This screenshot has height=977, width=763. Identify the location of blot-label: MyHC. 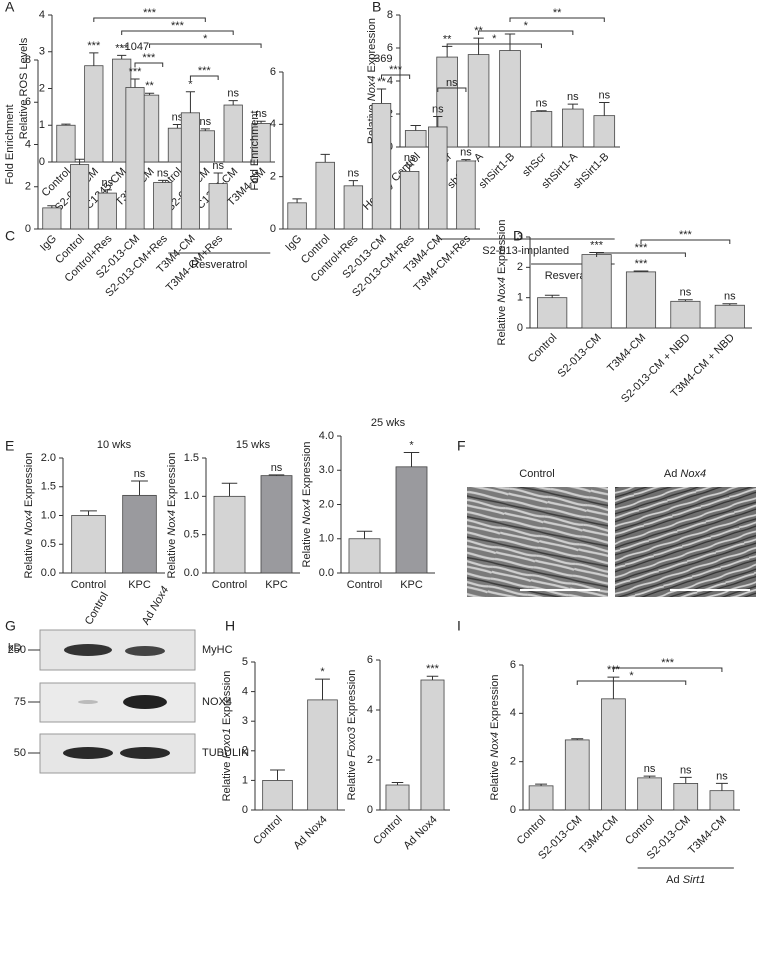
(217, 650).